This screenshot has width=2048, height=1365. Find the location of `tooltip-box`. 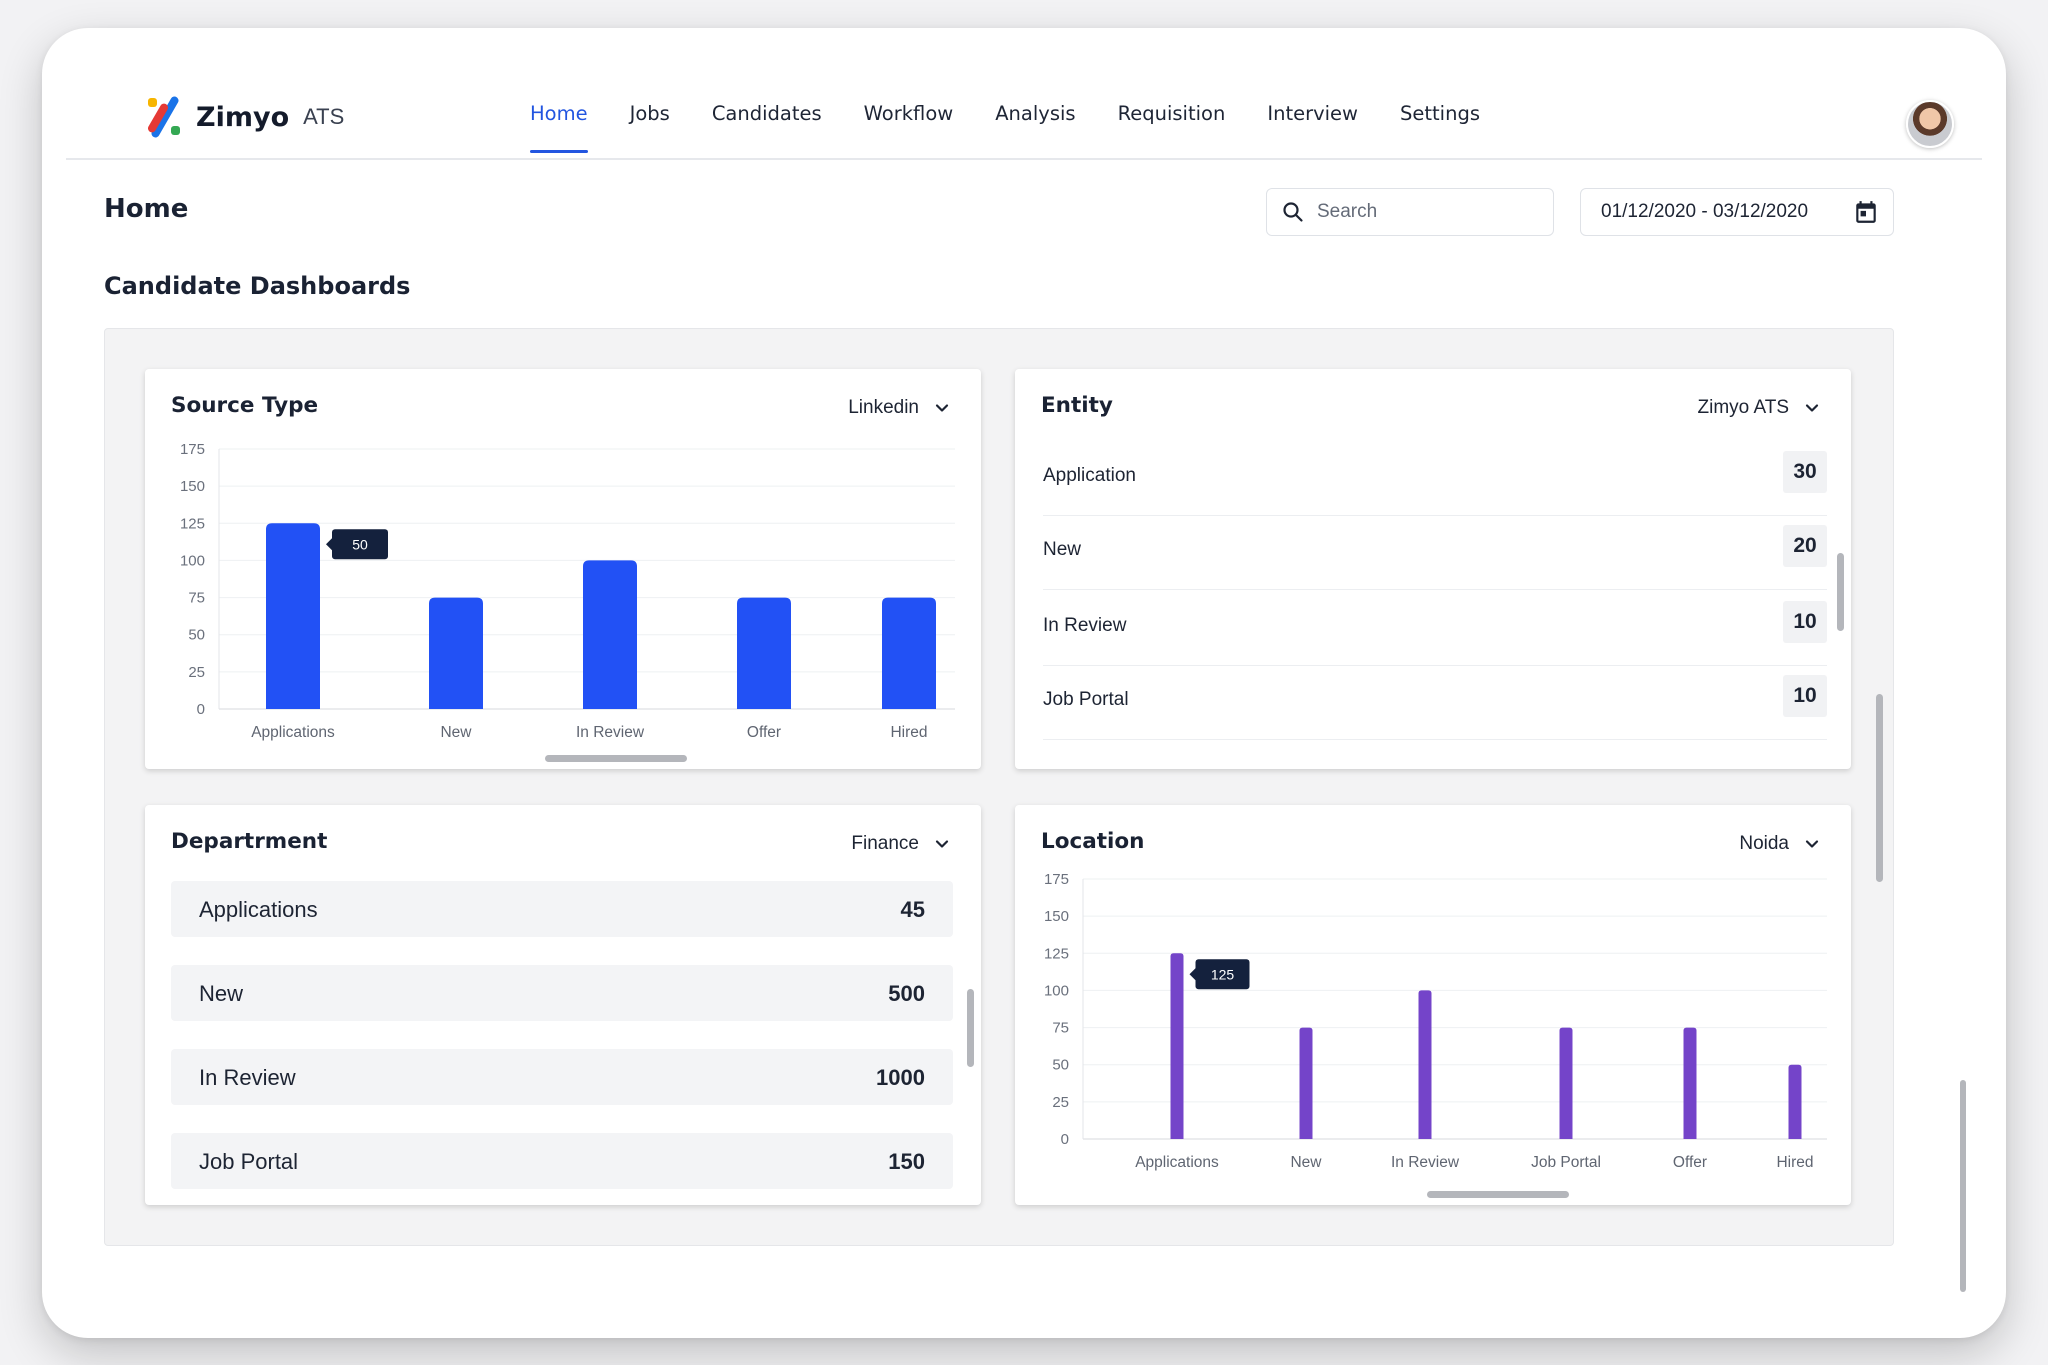

tooltip-box is located at coordinates (1222, 974).